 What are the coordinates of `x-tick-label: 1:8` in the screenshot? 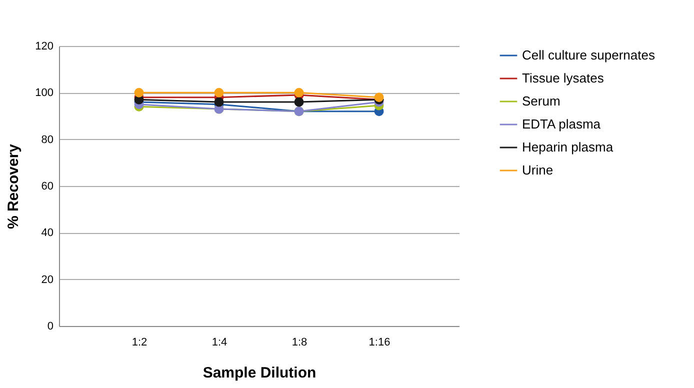 It's located at (300, 342).